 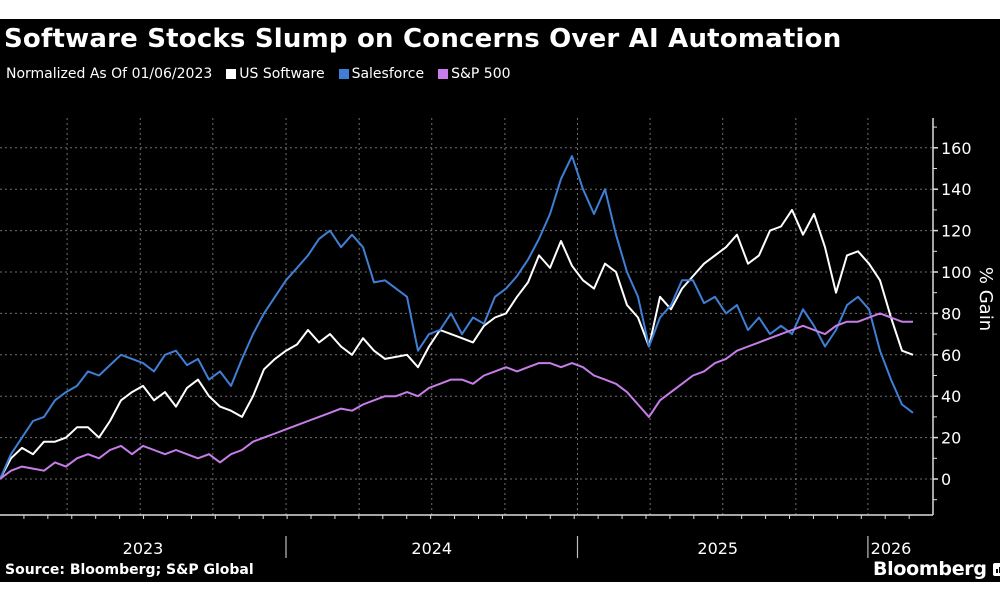 What do you see at coordinates (951, 438) in the screenshot?
I see `y-tick-label: 20` at bounding box center [951, 438].